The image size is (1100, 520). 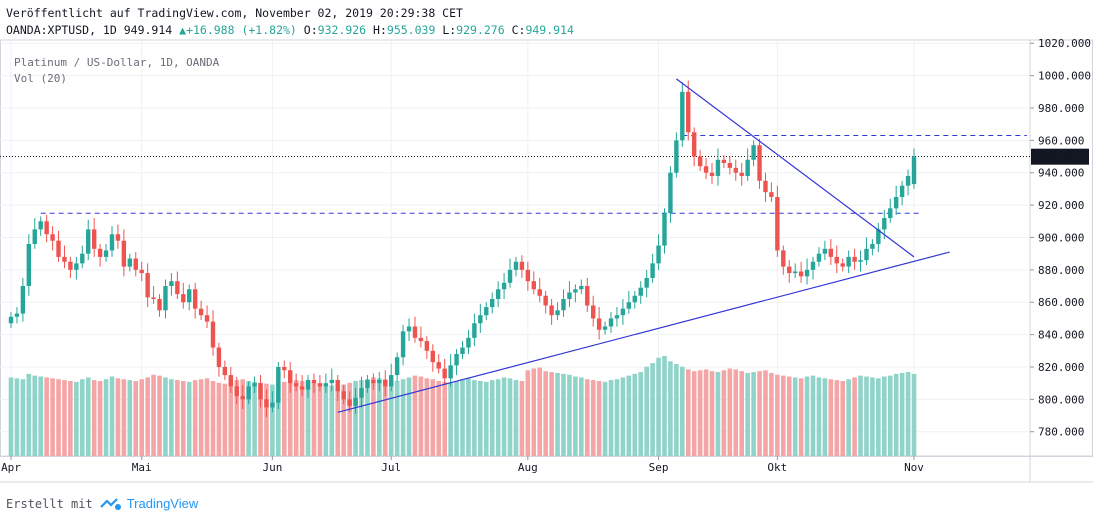 I want to click on time-axis: Apr Mai Jun Jul Aug Sep Okt Nov, so click(x=462, y=465).